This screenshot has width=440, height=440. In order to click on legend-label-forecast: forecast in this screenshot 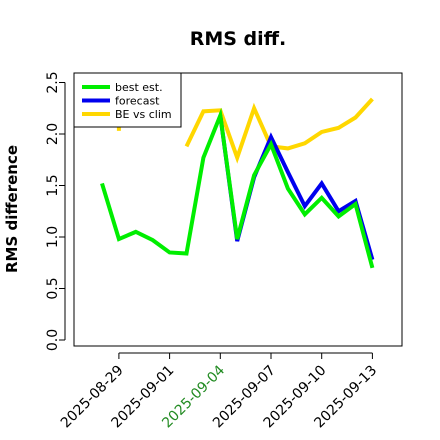, I will do `click(137, 100)`.